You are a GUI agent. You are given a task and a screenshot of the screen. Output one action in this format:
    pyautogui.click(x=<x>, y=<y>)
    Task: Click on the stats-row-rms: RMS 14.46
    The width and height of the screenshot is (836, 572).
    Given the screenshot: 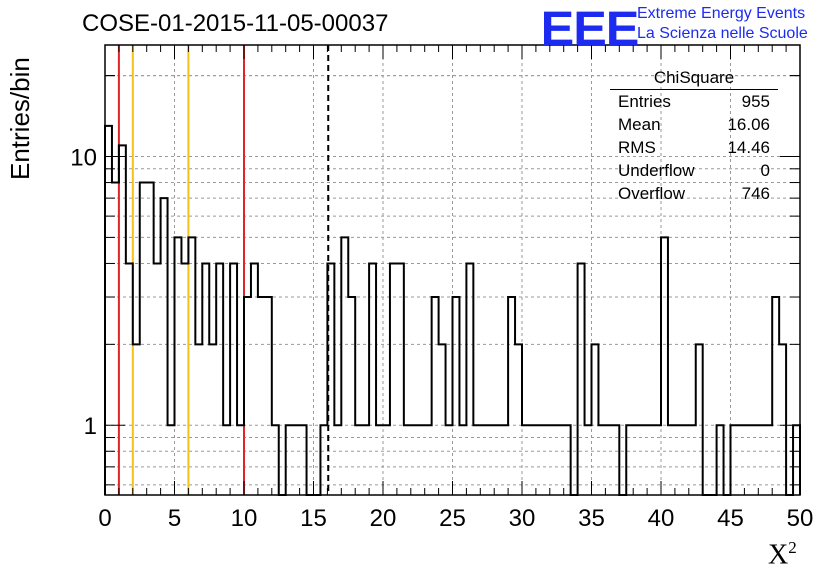 What is the action you would take?
    pyautogui.click(x=694, y=149)
    